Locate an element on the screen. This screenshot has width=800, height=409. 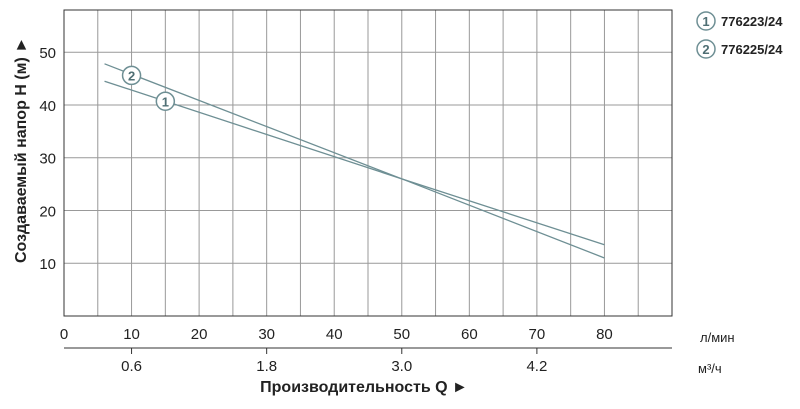
legend: 1 776223/24 2 776225/24 is located at coordinates (739, 35).